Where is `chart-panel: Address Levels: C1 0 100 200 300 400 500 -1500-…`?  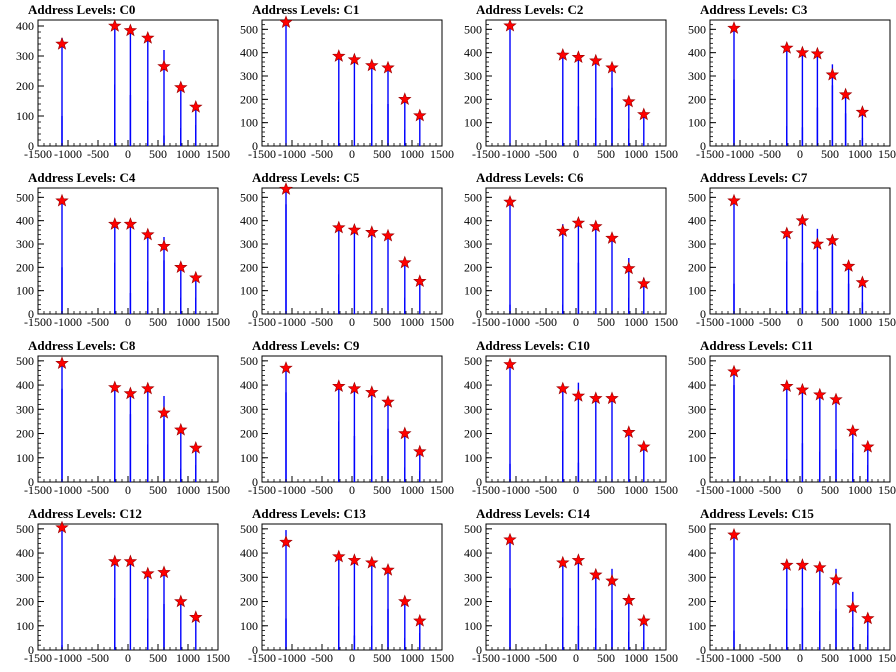
chart-panel: Address Levels: C1 0 100 200 300 400 500 -1500-… is located at coordinates (339, 84).